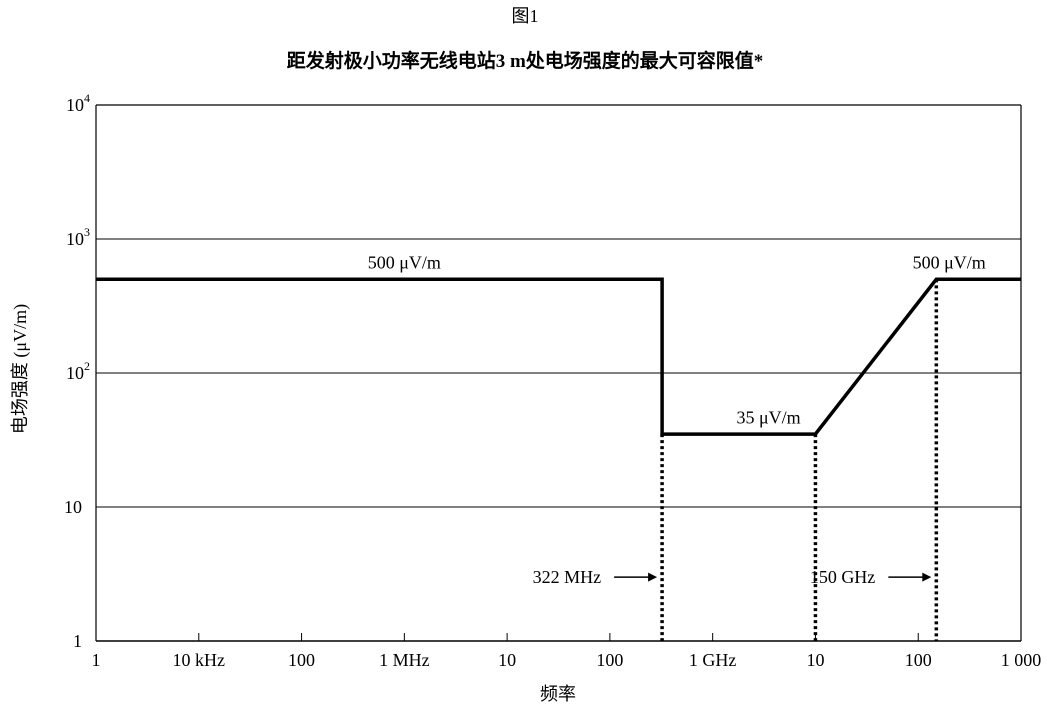 This screenshot has height=717, width=1051. What do you see at coordinates (20, 369) in the screenshot?
I see `y-axis-label: 电场强度 (μV/m)` at bounding box center [20, 369].